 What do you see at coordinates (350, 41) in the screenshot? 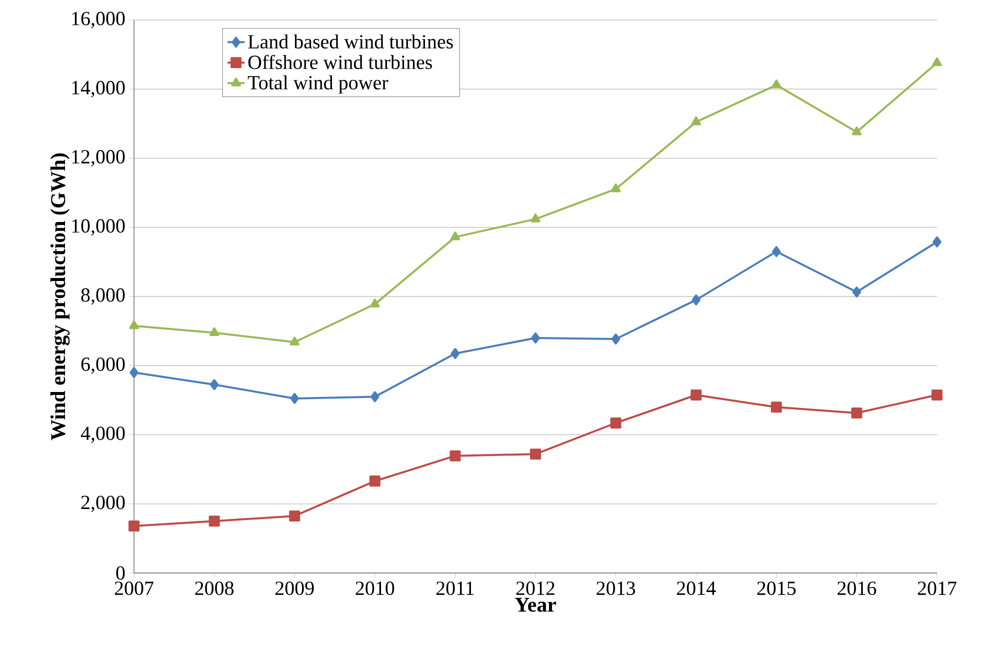
I see `legend-label: Land based wind turbines` at bounding box center [350, 41].